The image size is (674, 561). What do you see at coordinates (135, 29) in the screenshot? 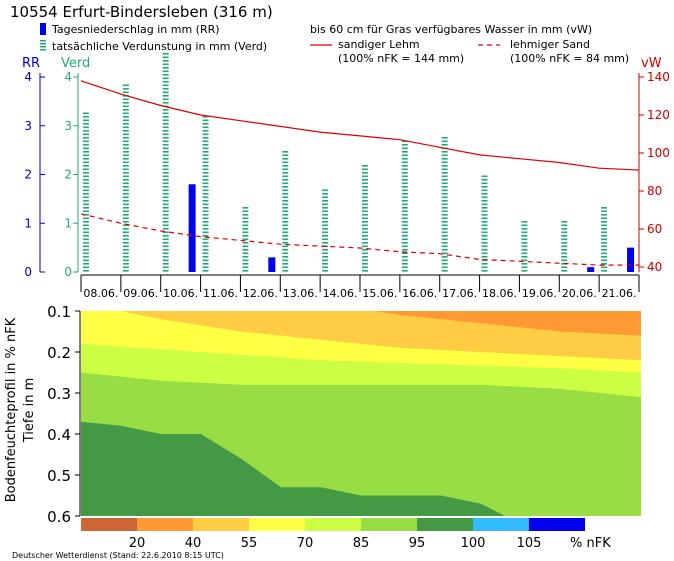
I see `legend-rr-label: Tagesniederschlag in mm (RR)` at bounding box center [135, 29].